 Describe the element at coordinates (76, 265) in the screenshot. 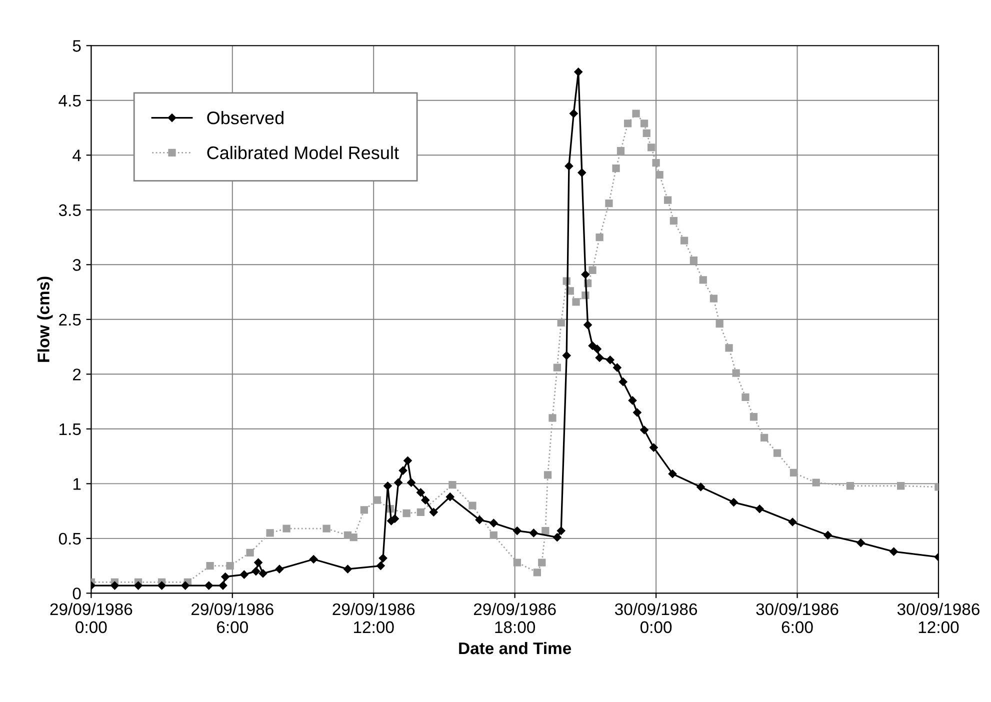

I see `y-tick-label: 3` at that location.